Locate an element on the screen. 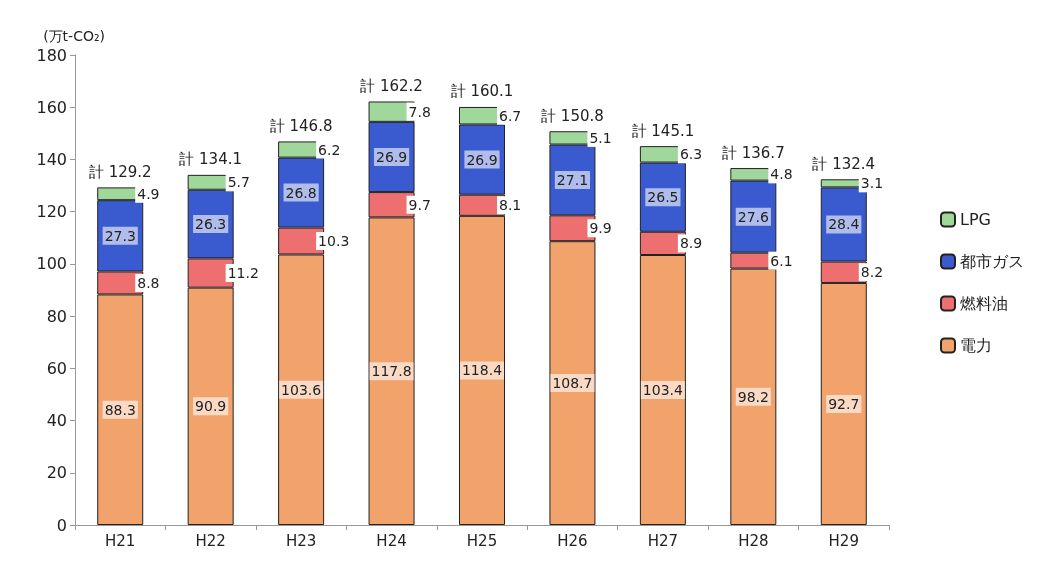  total-label: 計 132.4 is located at coordinates (844, 163).